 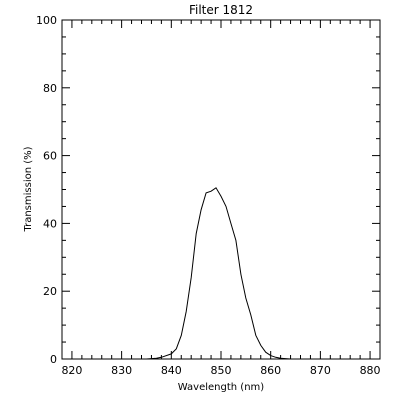 What do you see at coordinates (221, 387) in the screenshot?
I see `x-axis-title: Wavelength (nm)` at bounding box center [221, 387].